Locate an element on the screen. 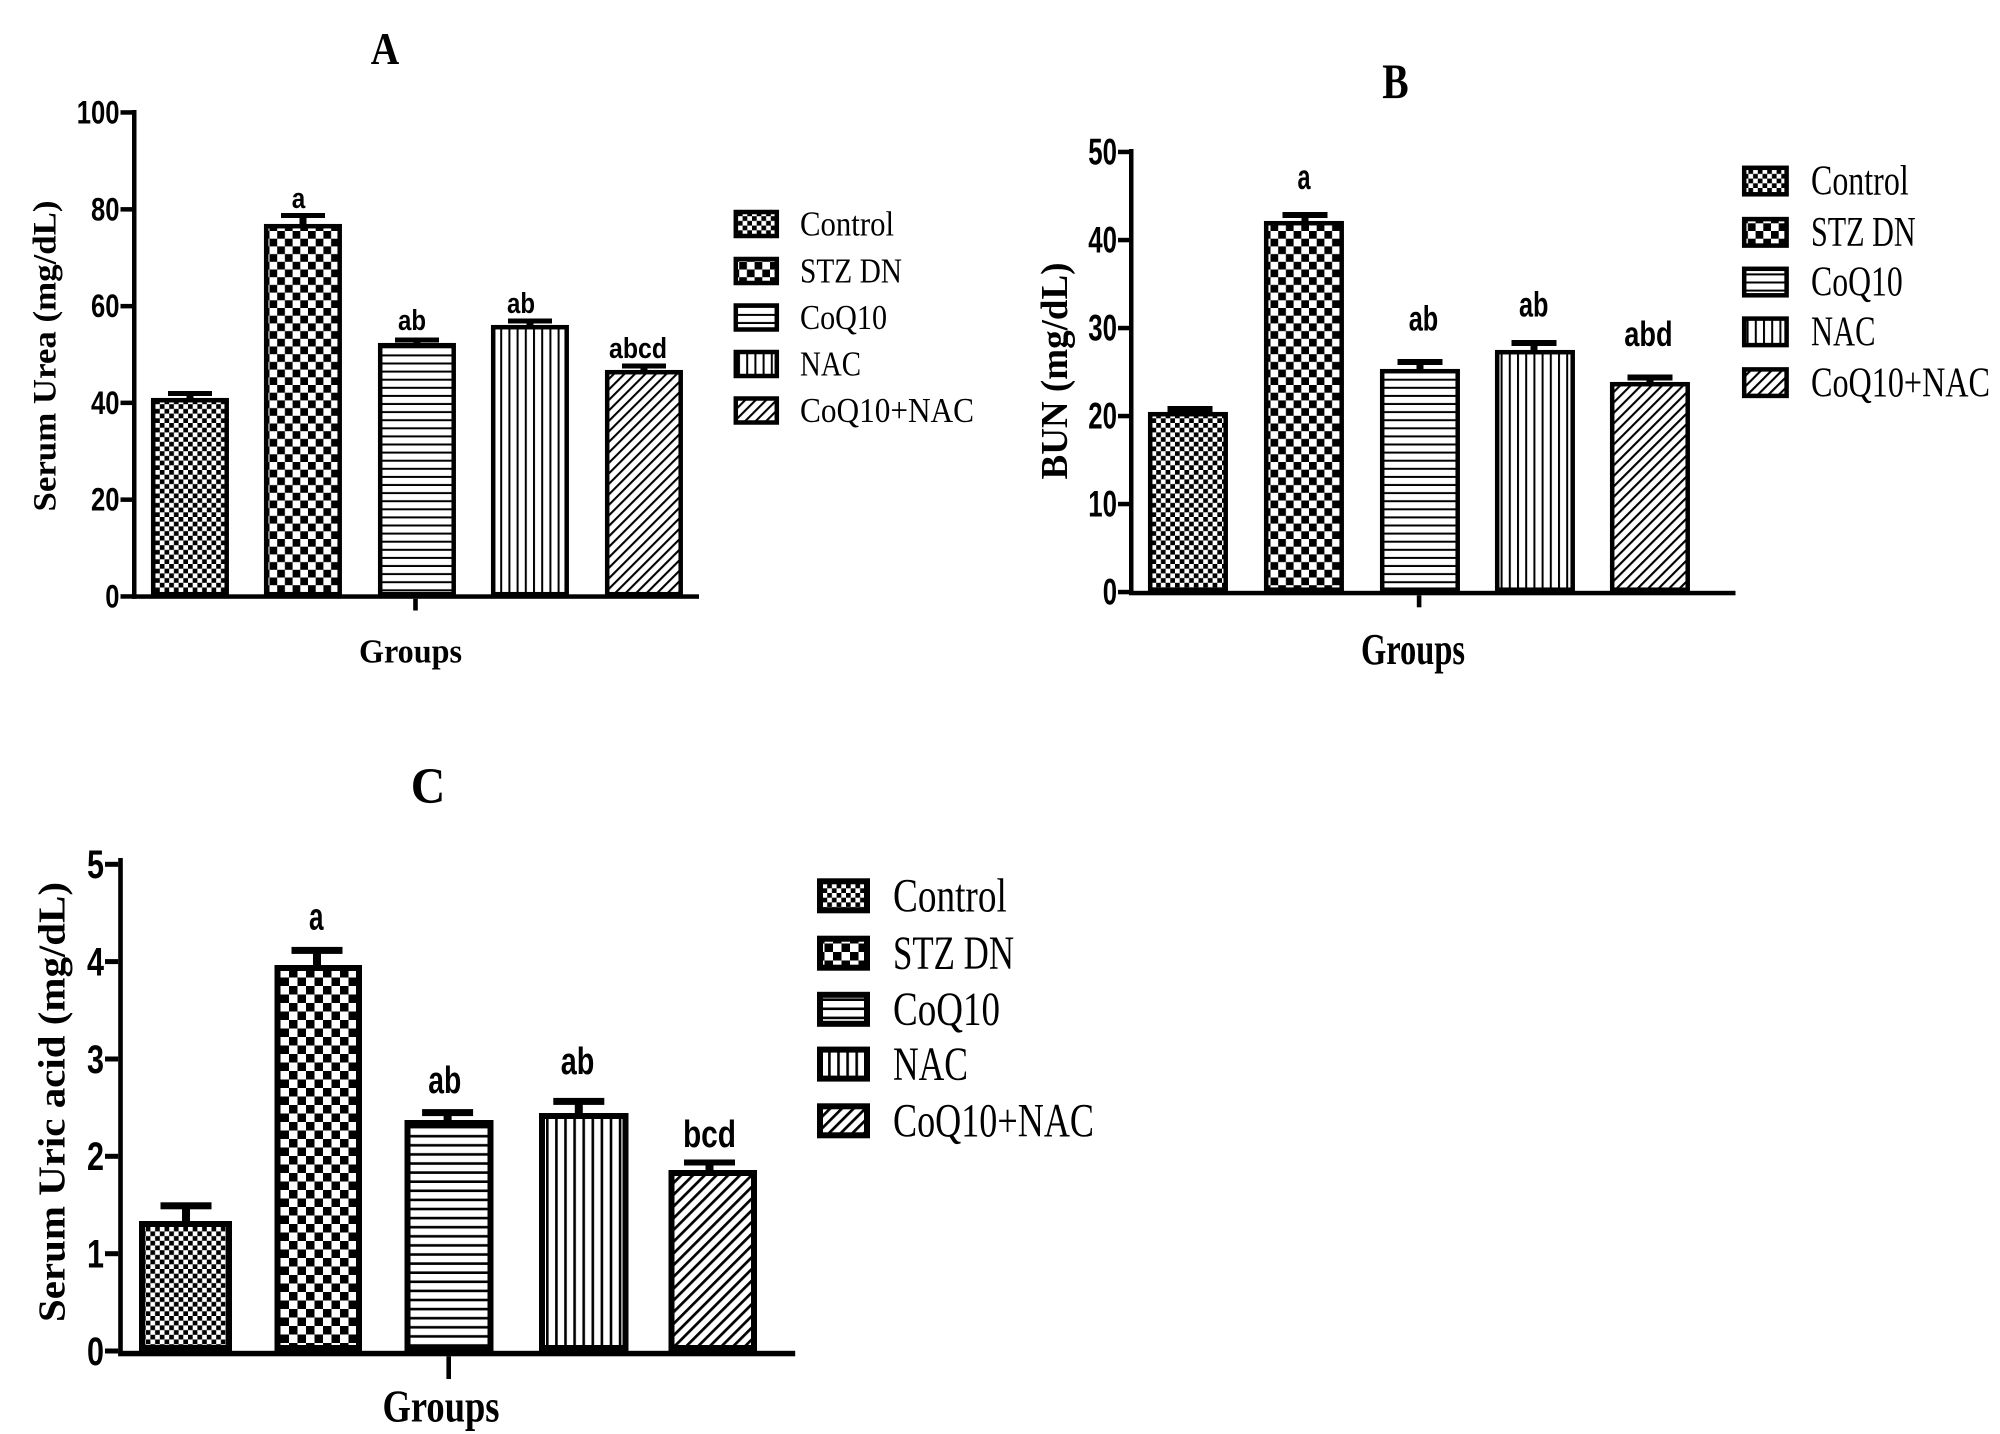 Image resolution: width=2000 pixels, height=1434 pixels. svg-text: Serum Urea (mg/dL) is located at coordinates (46, 356).